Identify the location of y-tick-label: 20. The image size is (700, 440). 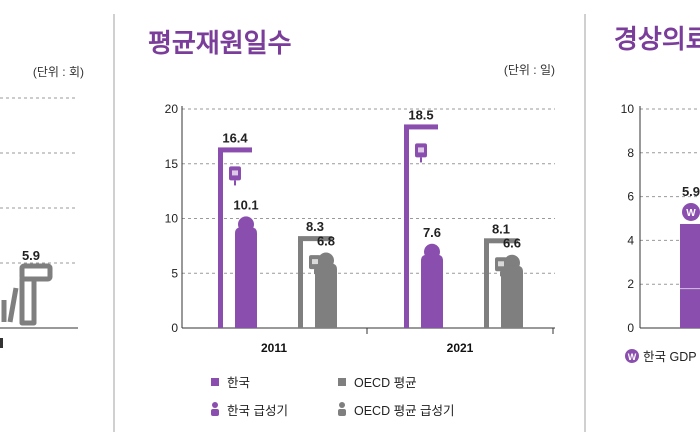
(172, 109).